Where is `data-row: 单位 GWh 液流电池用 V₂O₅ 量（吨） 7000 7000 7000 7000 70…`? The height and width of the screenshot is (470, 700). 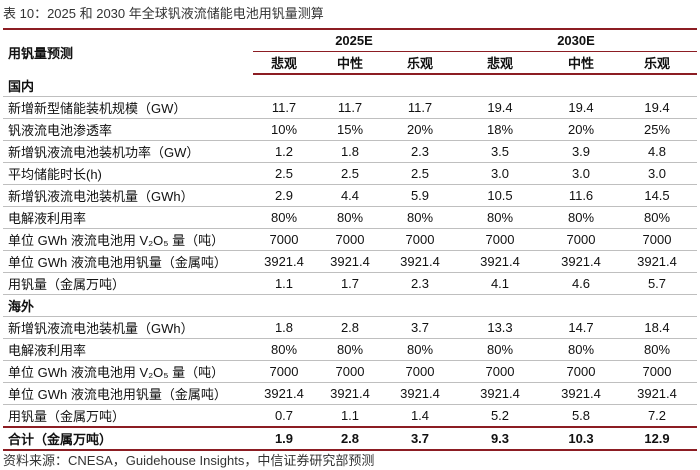
data-row: 单位 GWh 液流电池用 V₂O₅ 量（吨） 7000 7000 7000 7000 70… is located at coordinates (350, 371).